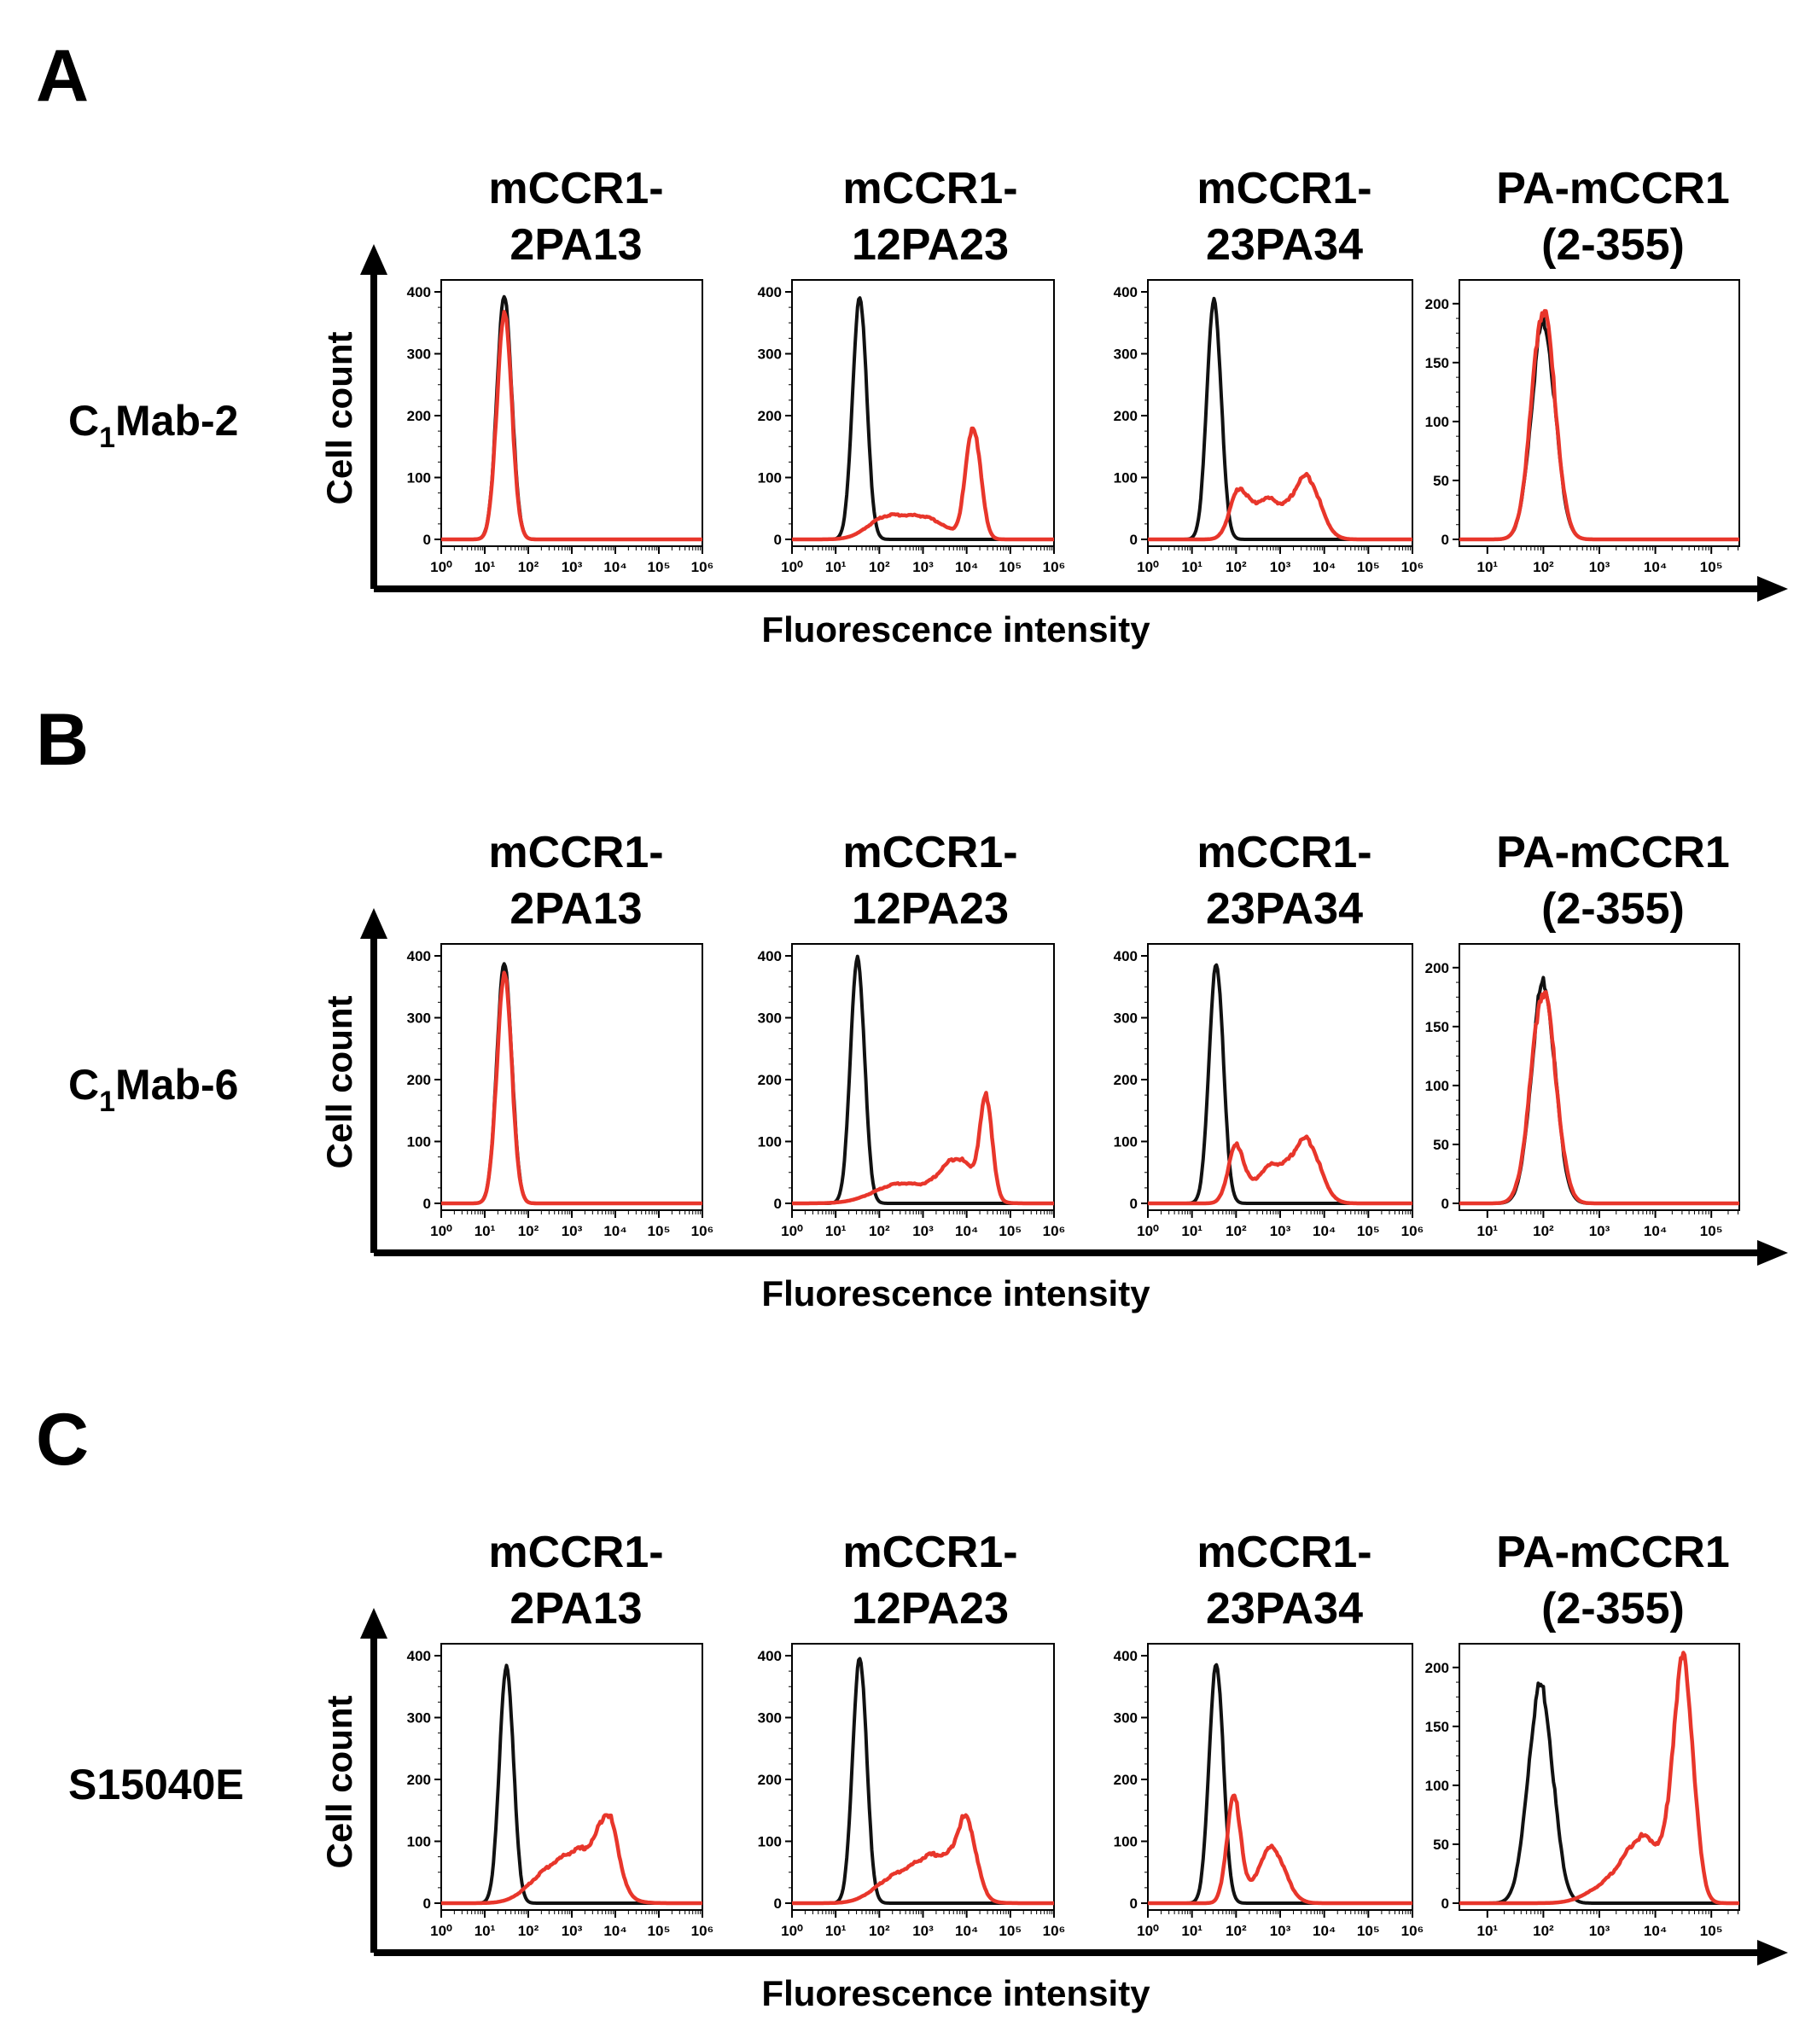 The image size is (1811, 2044). What do you see at coordinates (1613, 1552) in the screenshot?
I see `column-title: PA-mCCR1` at bounding box center [1613, 1552].